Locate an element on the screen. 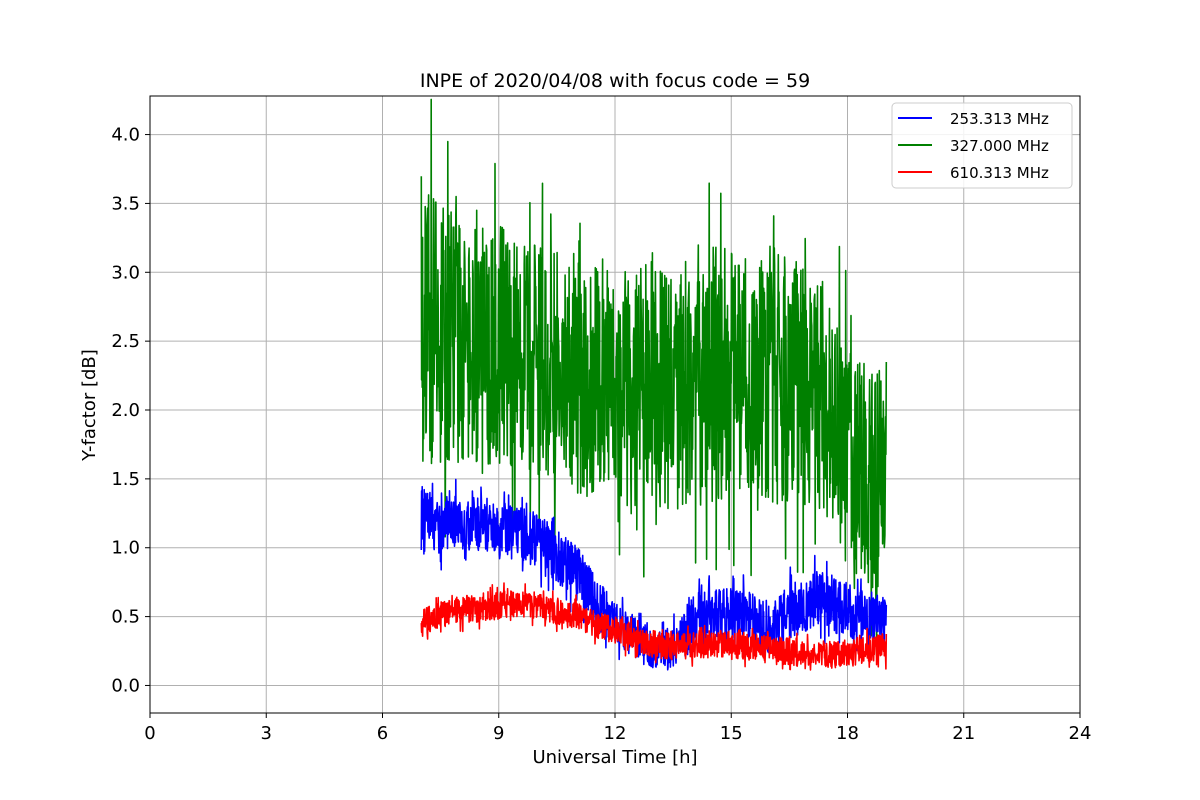  x-axis-title: Universal Time [h] is located at coordinates (614, 757).